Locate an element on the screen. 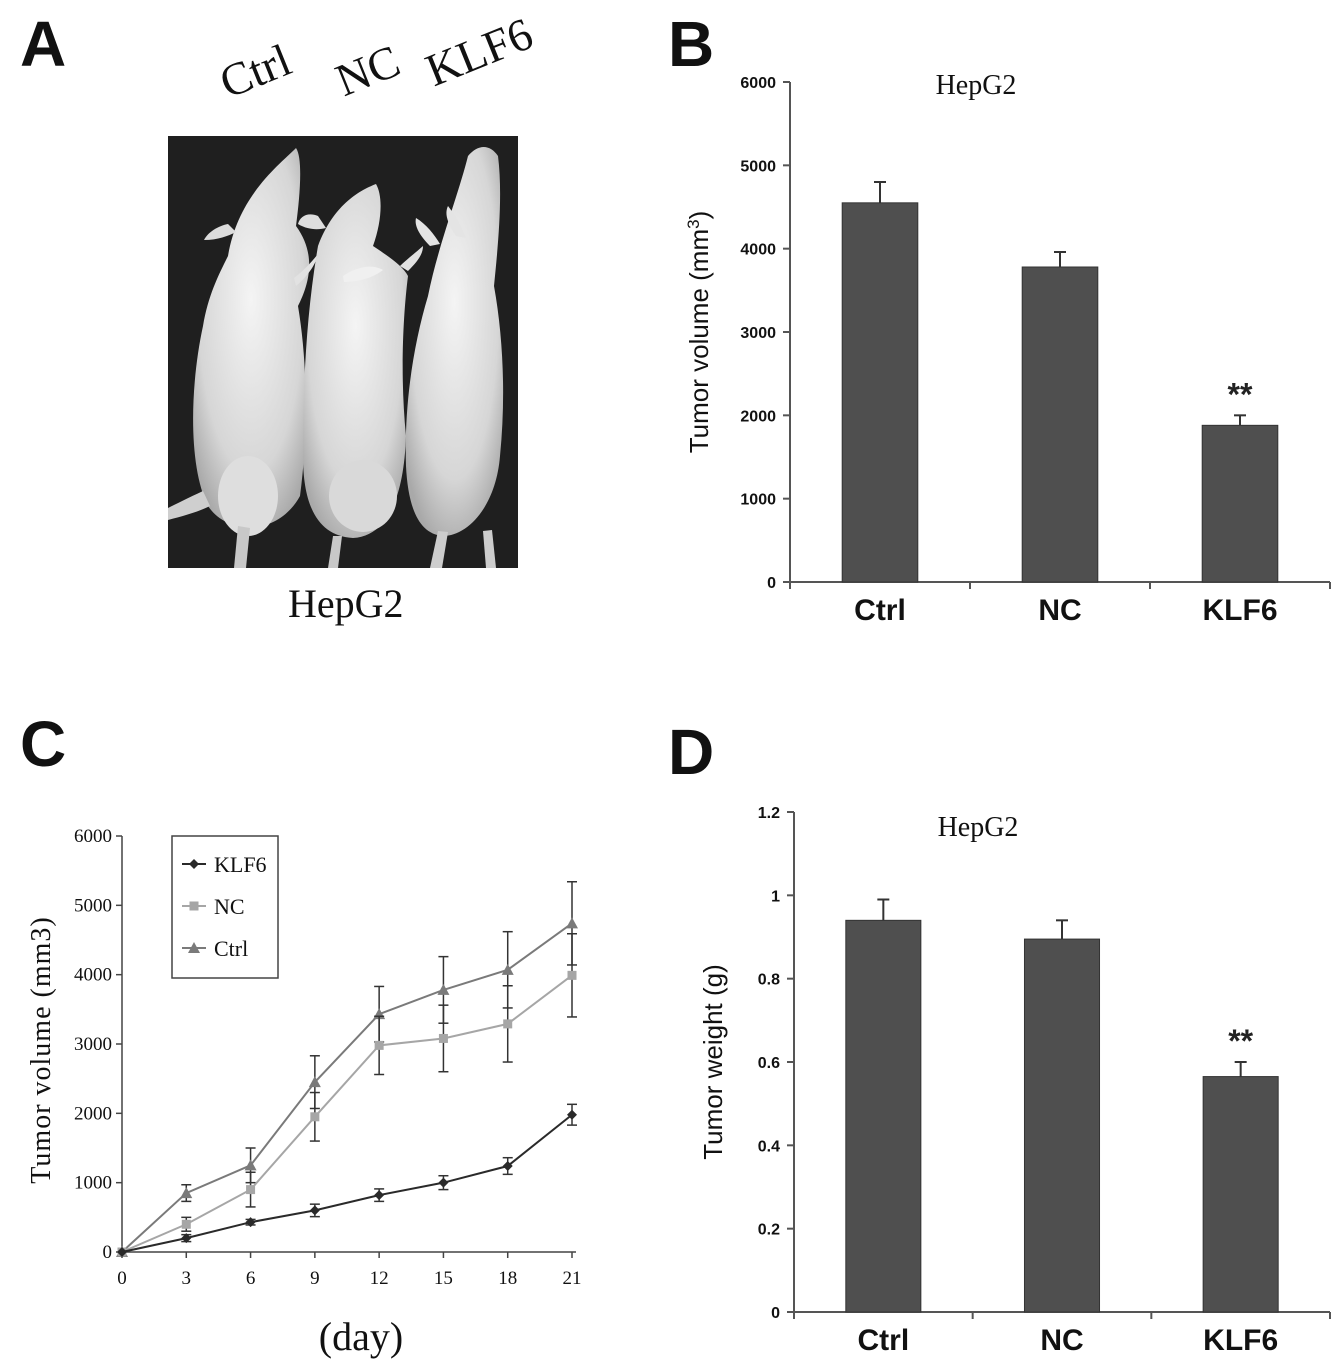 This screenshot has width=1341, height=1366. x-tick-label: 12 is located at coordinates (379, 1278).